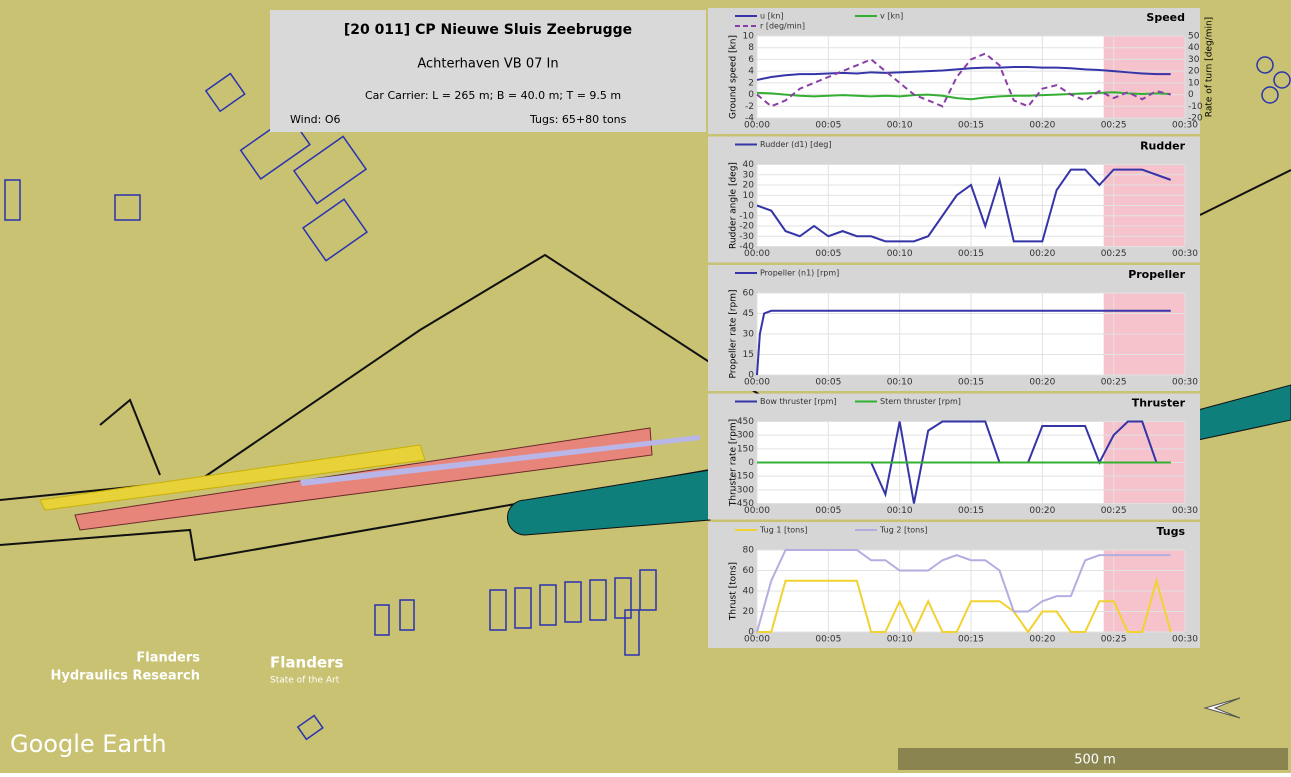  Describe the element at coordinates (903, 530) in the screenshot. I see `legend-label: Tug 2 [tons]` at that location.